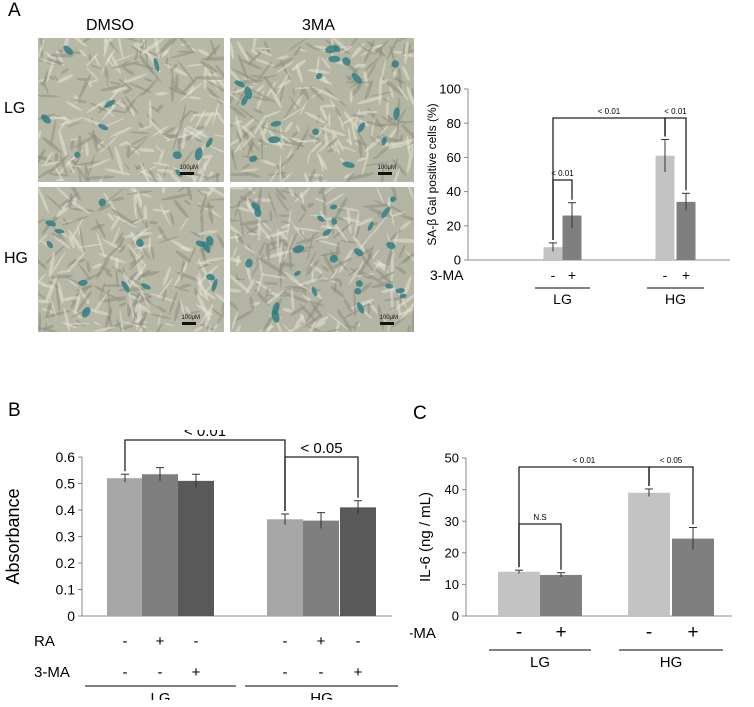 This screenshot has width=754, height=707. I want to click on treatment-row-label: 3-MA, so click(52, 672).